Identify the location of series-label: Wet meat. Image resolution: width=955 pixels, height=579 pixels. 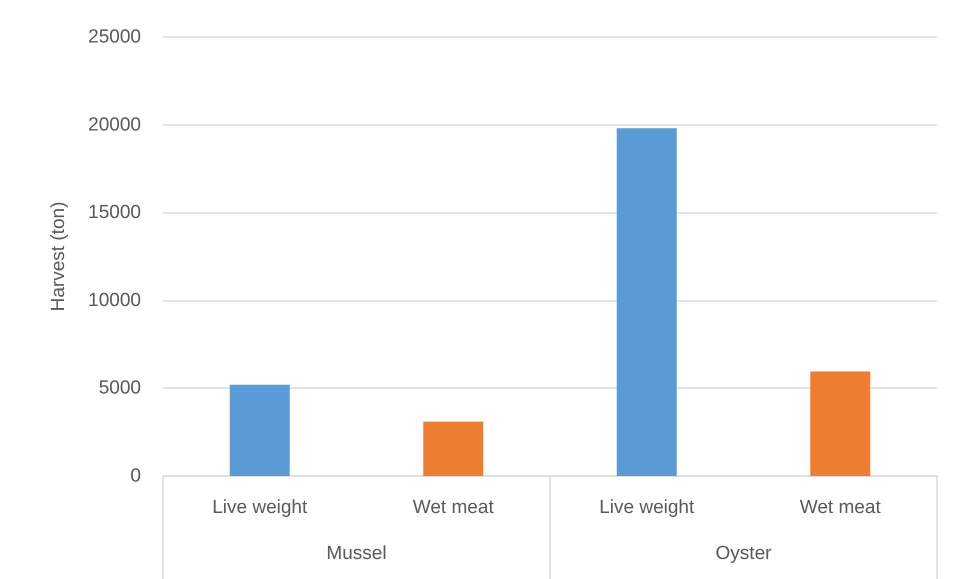
(453, 507).